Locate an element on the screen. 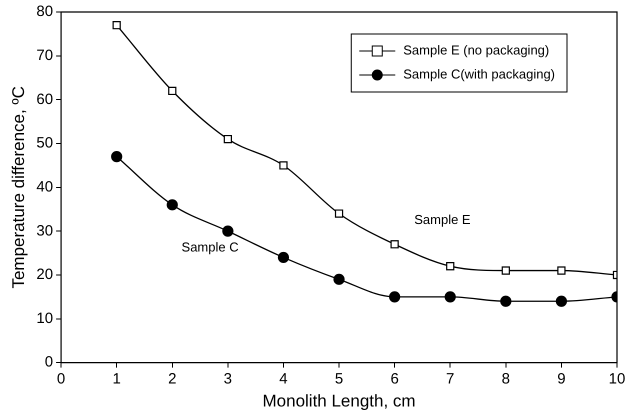 Image resolution: width=637 pixels, height=412 pixels. legend-label: Sample C(with packaging) is located at coordinates (479, 74).